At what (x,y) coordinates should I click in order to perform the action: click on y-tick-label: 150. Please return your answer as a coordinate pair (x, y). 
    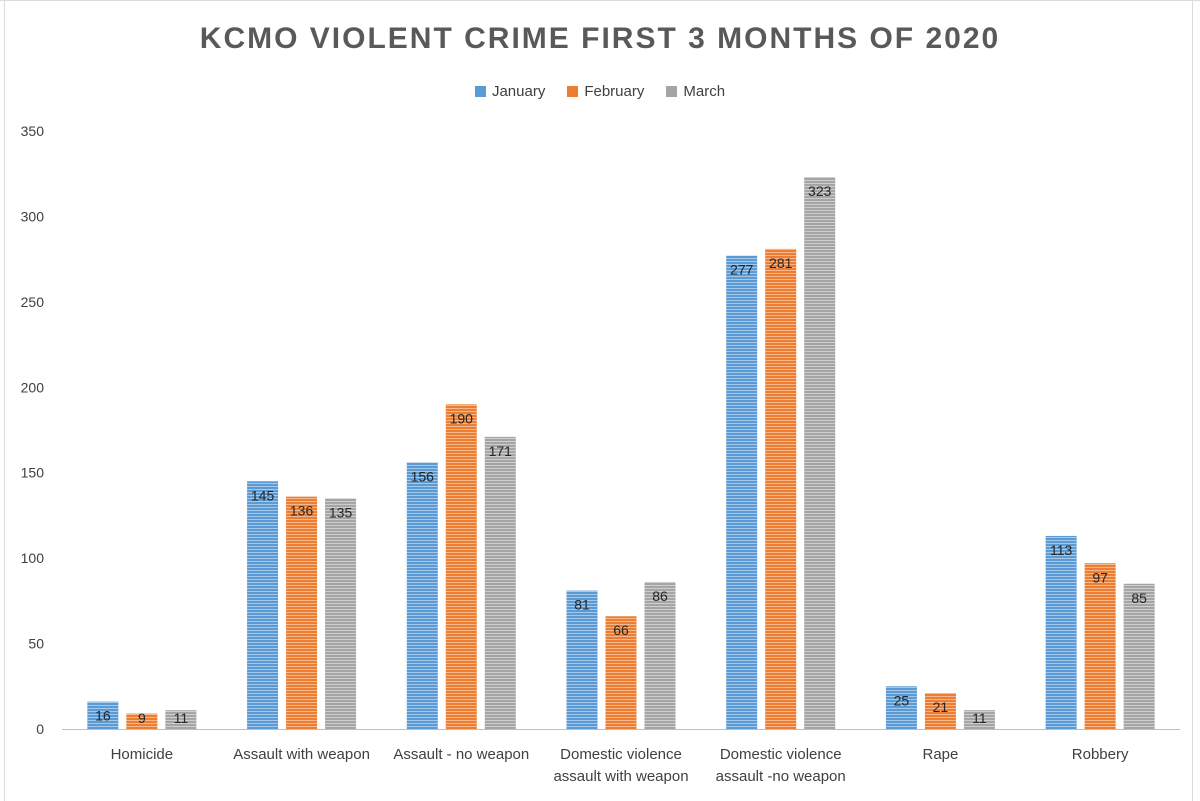
    Looking at the image, I should click on (33, 473).